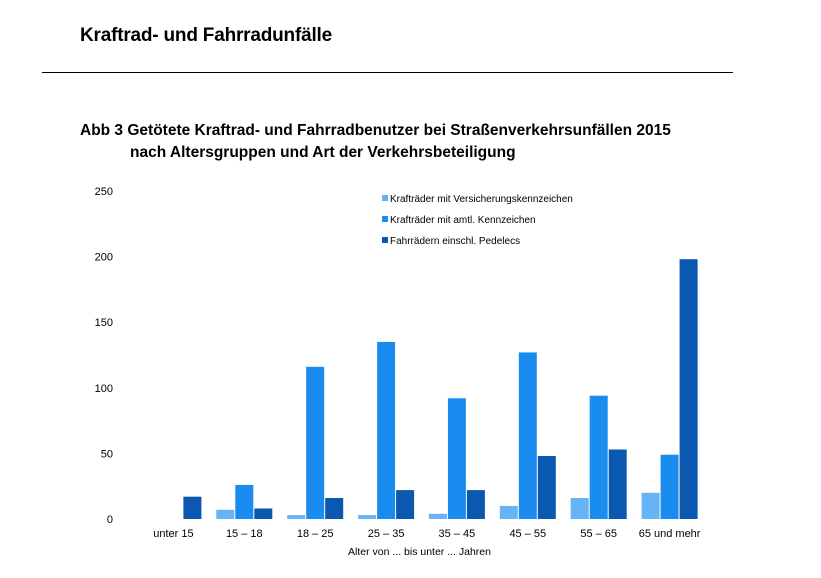 This screenshot has height=578, width=821. What do you see at coordinates (315, 534) in the screenshot?
I see `x-tick-label: 18 – 25` at bounding box center [315, 534].